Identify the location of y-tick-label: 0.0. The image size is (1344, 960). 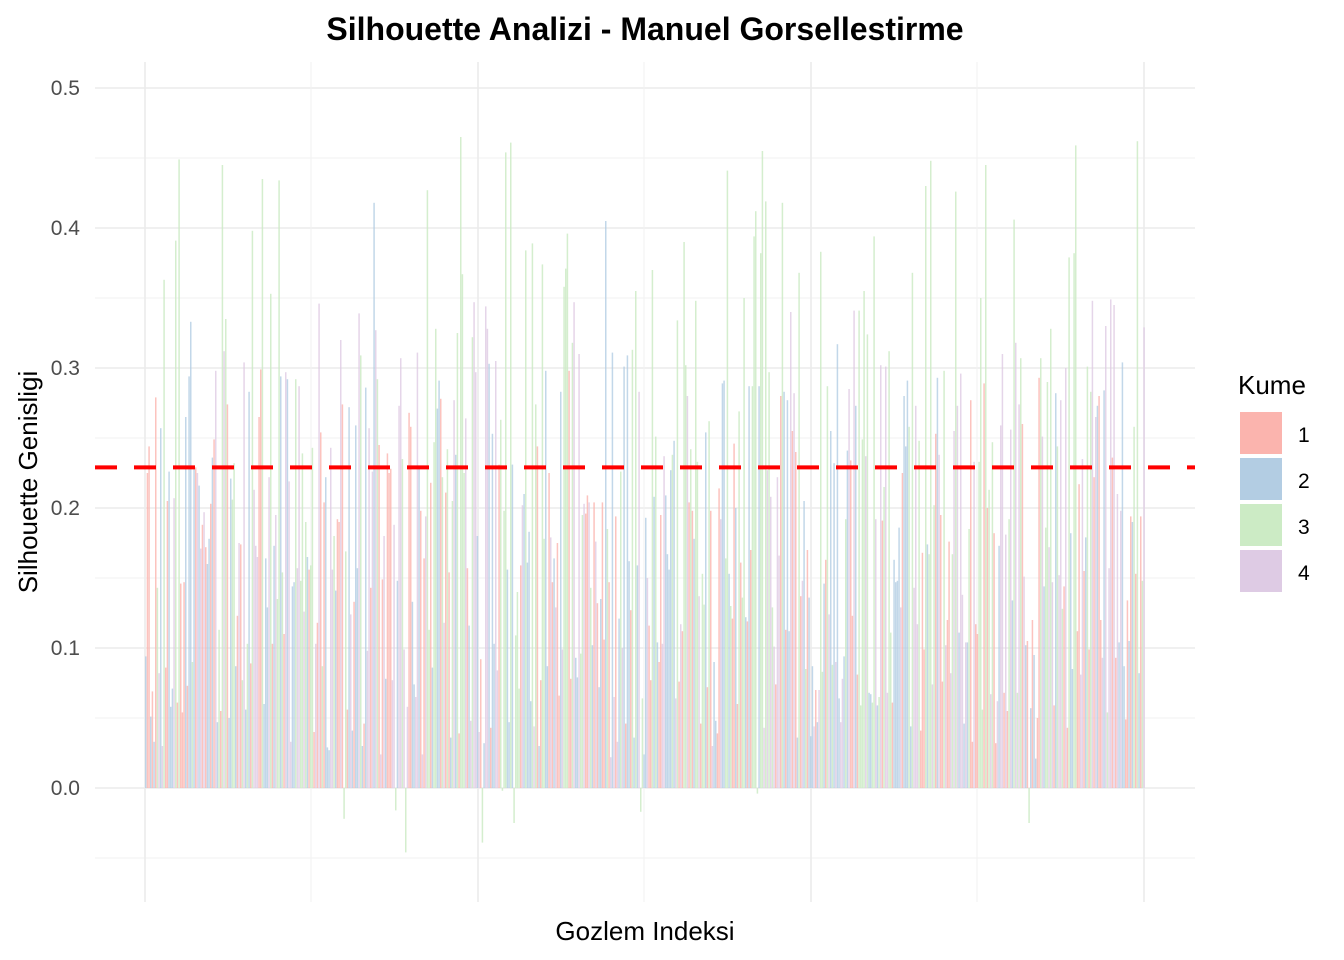
(65, 788).